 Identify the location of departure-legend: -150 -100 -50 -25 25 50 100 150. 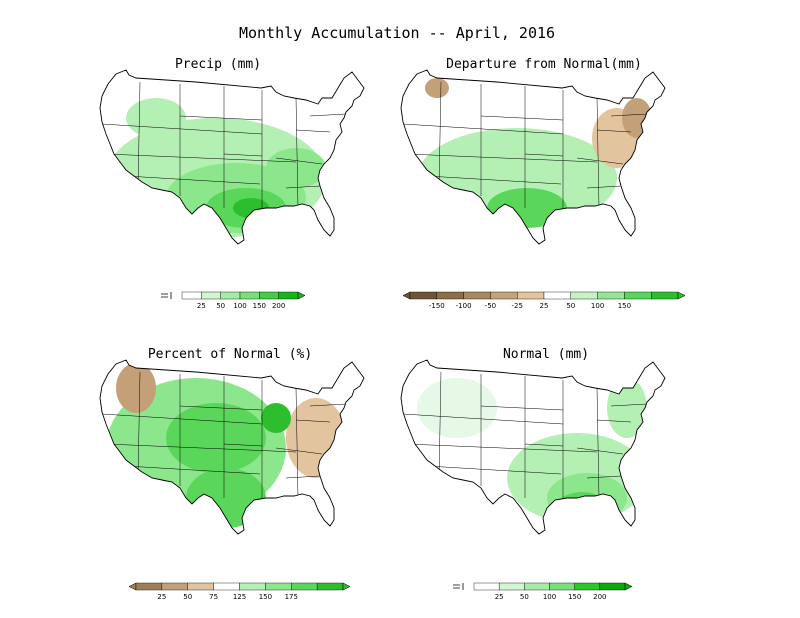
(544, 300).